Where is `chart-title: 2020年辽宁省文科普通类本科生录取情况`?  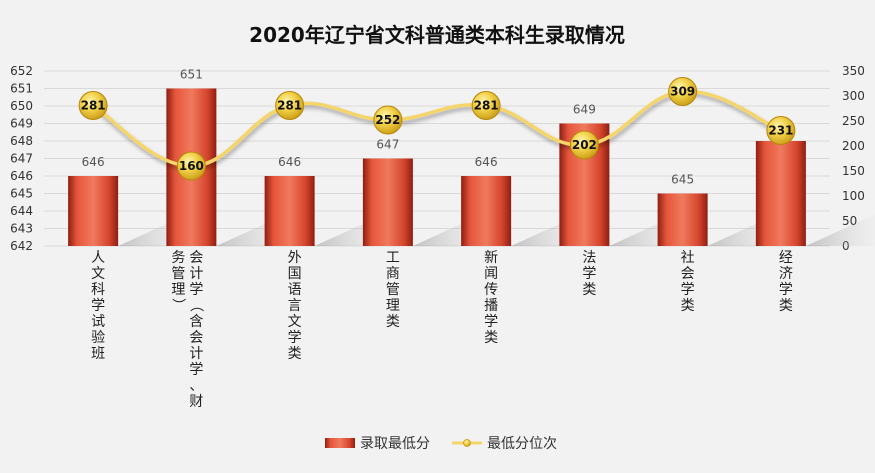
chart-title: 2020年辽宁省文科普通类本科生录取情况 is located at coordinates (437, 35).